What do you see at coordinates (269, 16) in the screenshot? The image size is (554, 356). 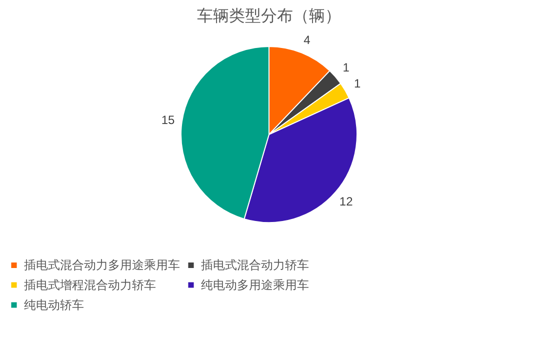 I see `chart-title: 车辆类型分布（辆）` at bounding box center [269, 16].